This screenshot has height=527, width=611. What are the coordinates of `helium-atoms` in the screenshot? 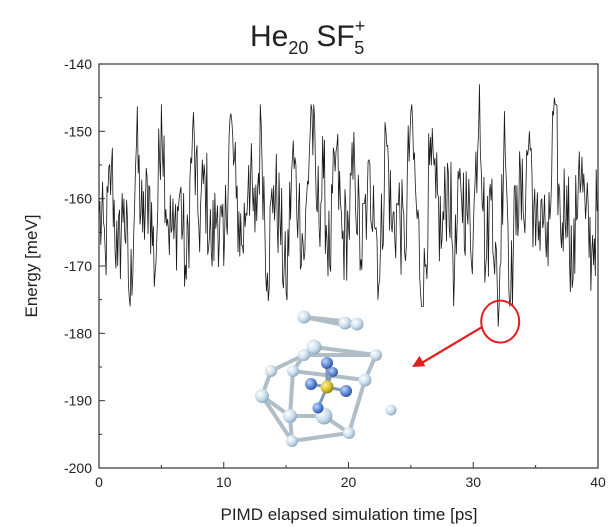 It's located at (326, 378).